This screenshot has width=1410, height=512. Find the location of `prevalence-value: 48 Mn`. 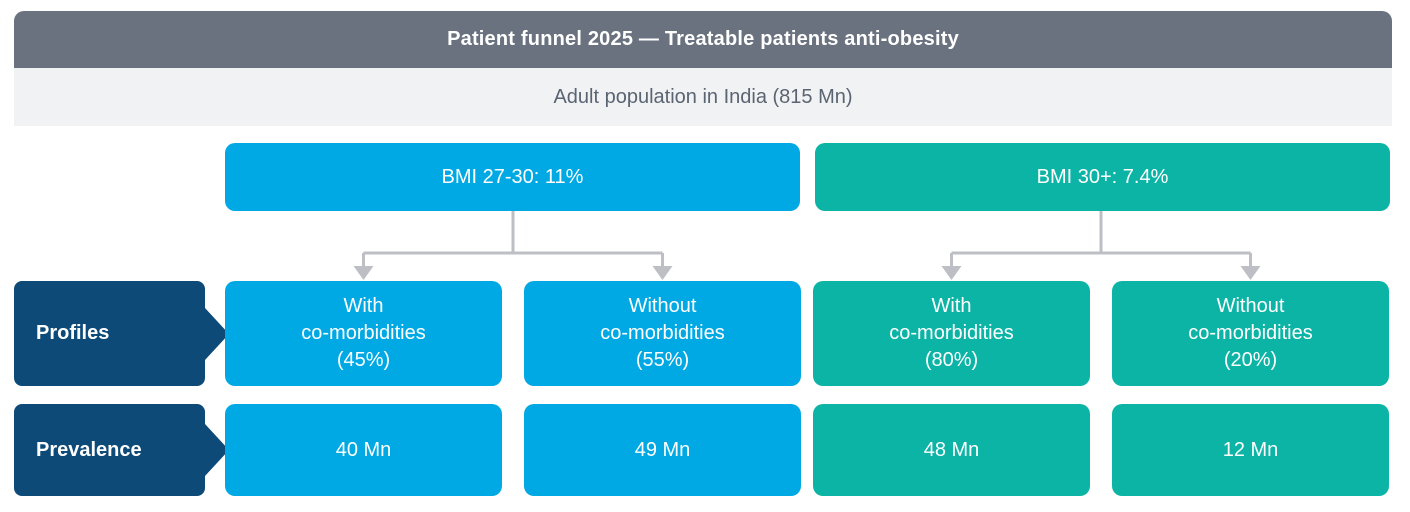

prevalence-value: 48 Mn is located at coordinates (951, 449).